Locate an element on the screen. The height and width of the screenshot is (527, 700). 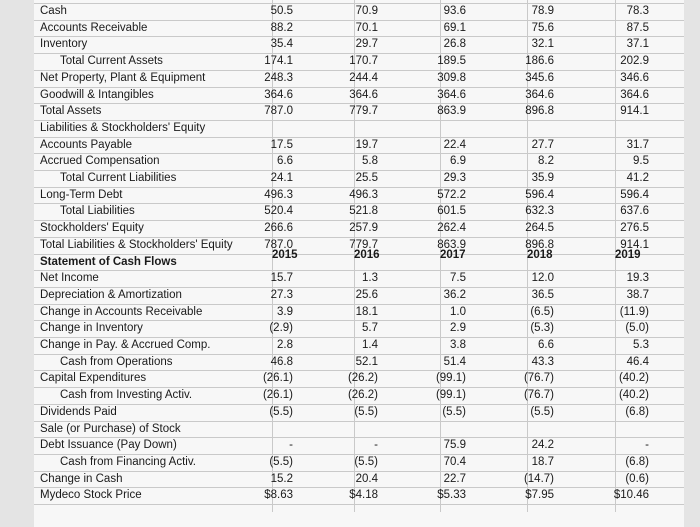
value-cell: 248.3 is located at coordinates (278, 77).